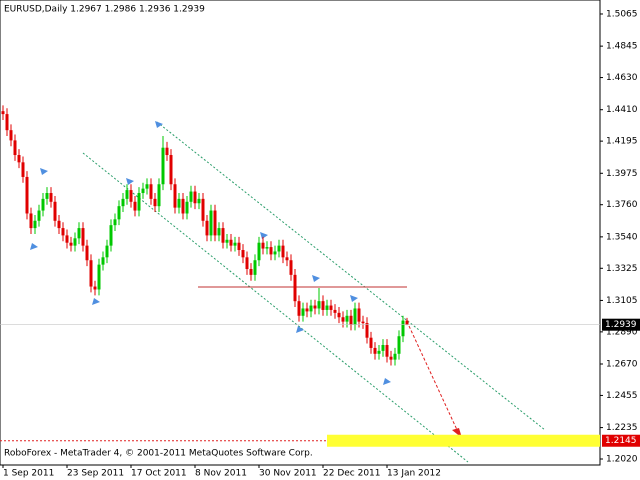 The height and width of the screenshot is (480, 640). I want to click on x-tick-label: 22 Dec 2011, so click(352, 474).